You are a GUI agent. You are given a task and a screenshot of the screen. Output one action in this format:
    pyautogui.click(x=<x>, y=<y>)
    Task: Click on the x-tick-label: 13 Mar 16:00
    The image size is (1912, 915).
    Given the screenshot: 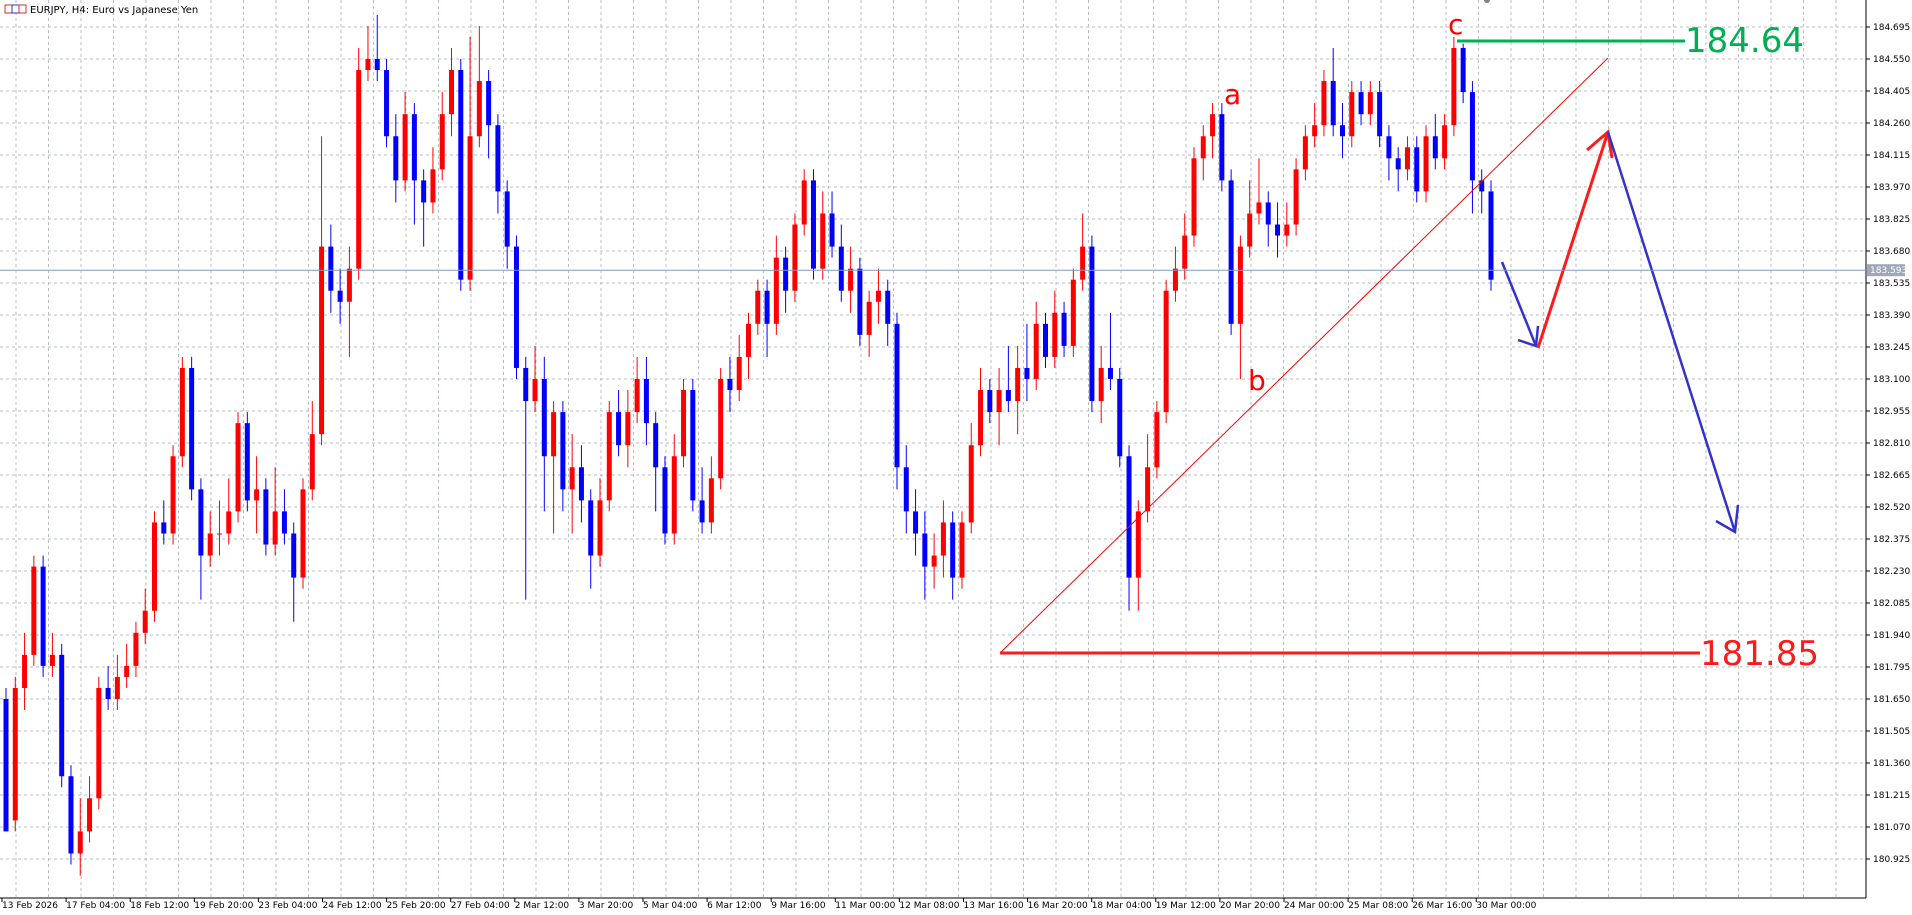 What is the action you would take?
    pyautogui.click(x=994, y=906)
    